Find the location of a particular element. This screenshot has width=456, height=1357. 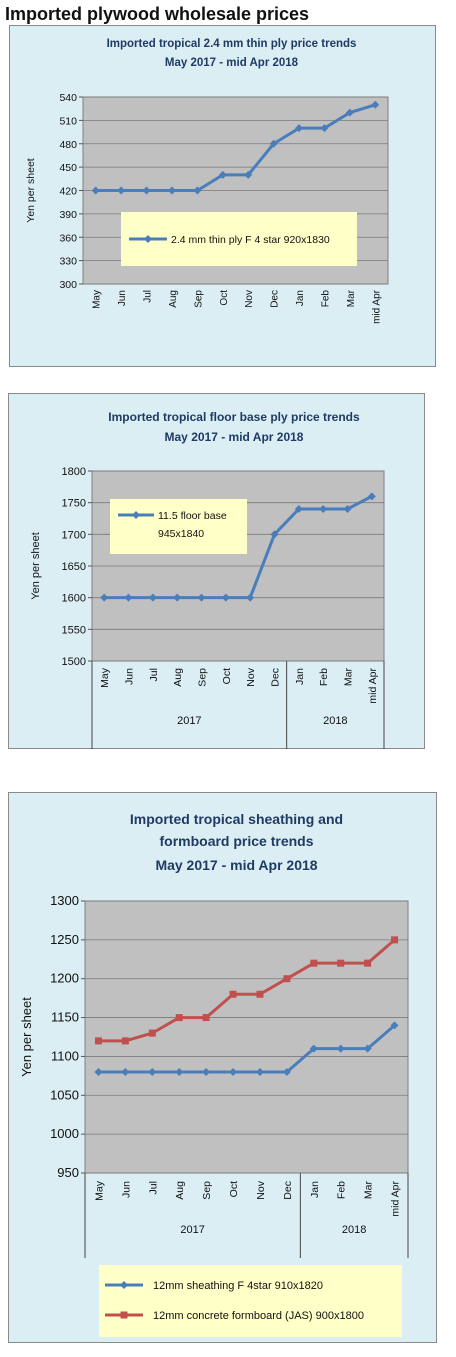

y-tick-label: 300 is located at coordinates (68, 285).